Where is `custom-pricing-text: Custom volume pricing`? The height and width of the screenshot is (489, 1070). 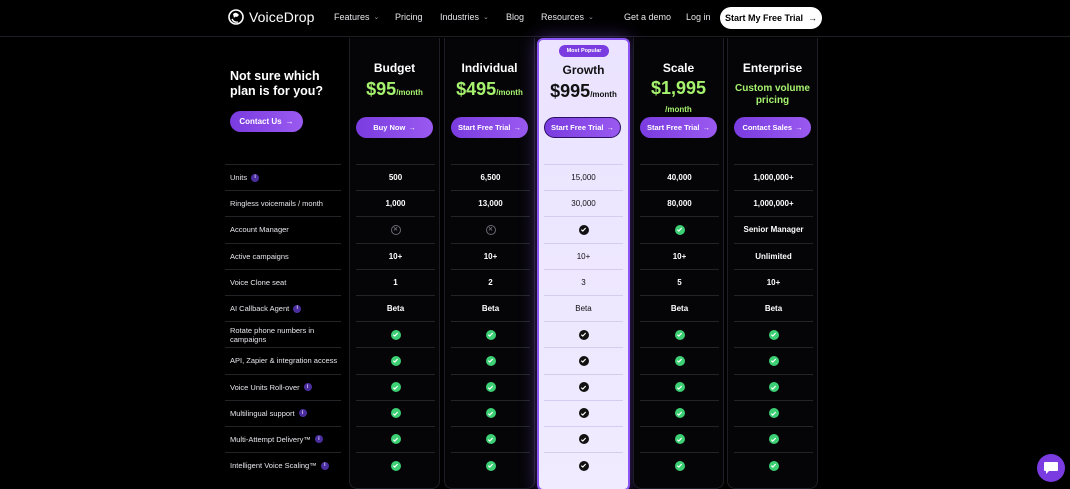 custom-pricing-text: Custom volume pricing is located at coordinates (772, 94).